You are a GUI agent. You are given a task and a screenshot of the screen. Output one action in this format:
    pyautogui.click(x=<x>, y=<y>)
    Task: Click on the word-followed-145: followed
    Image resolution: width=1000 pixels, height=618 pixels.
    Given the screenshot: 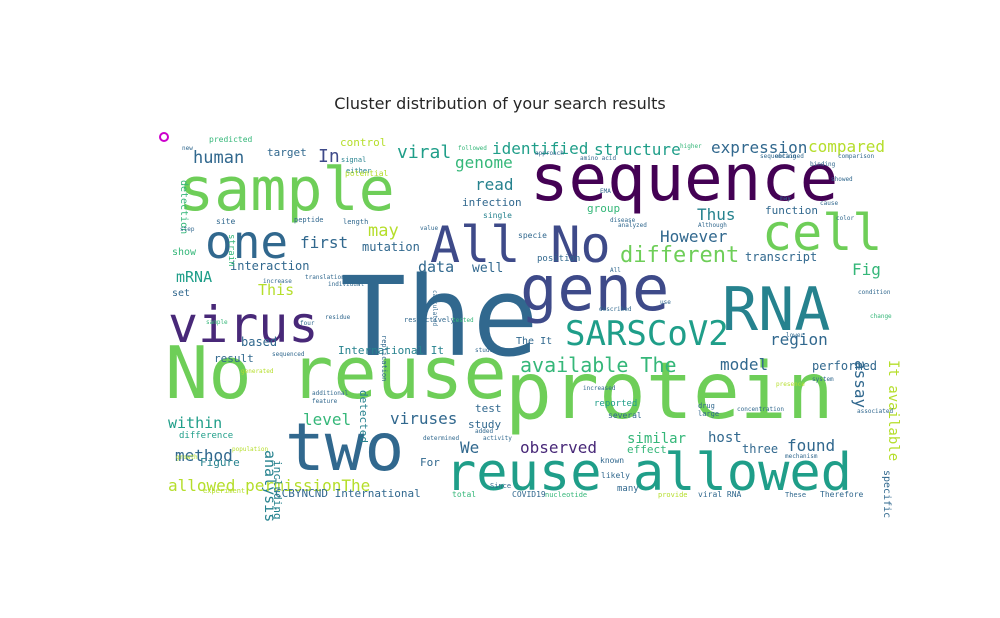 What is the action you would take?
    pyautogui.click(x=472, y=148)
    